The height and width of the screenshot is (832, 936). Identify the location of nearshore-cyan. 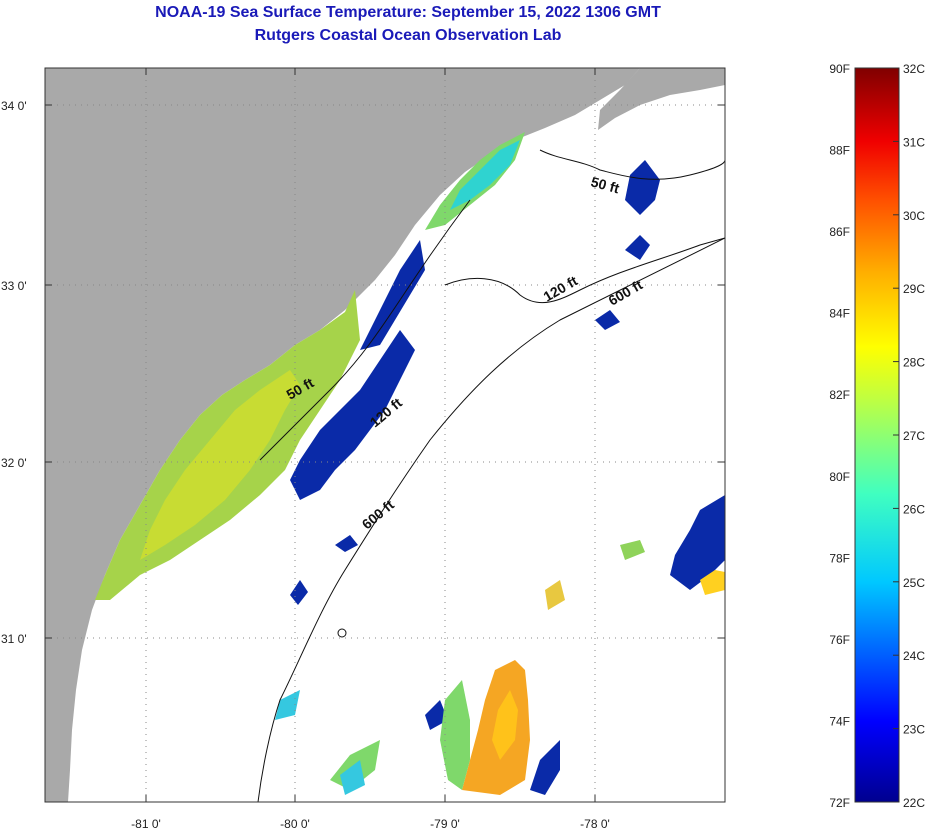
(485, 175).